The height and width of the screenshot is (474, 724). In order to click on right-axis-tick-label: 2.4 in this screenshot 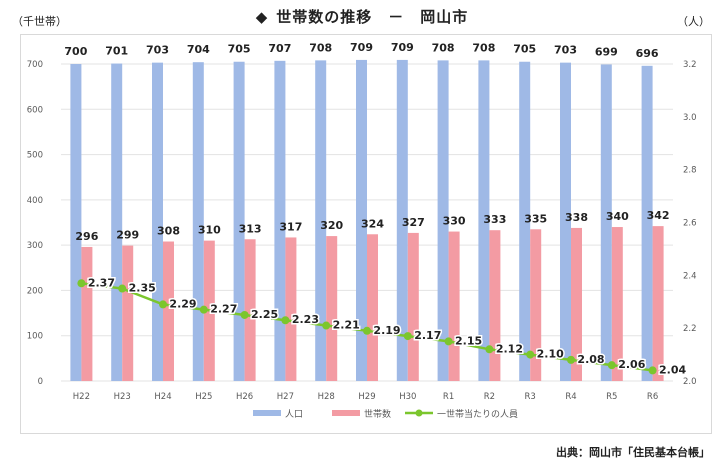, I will do `click(690, 276)`.